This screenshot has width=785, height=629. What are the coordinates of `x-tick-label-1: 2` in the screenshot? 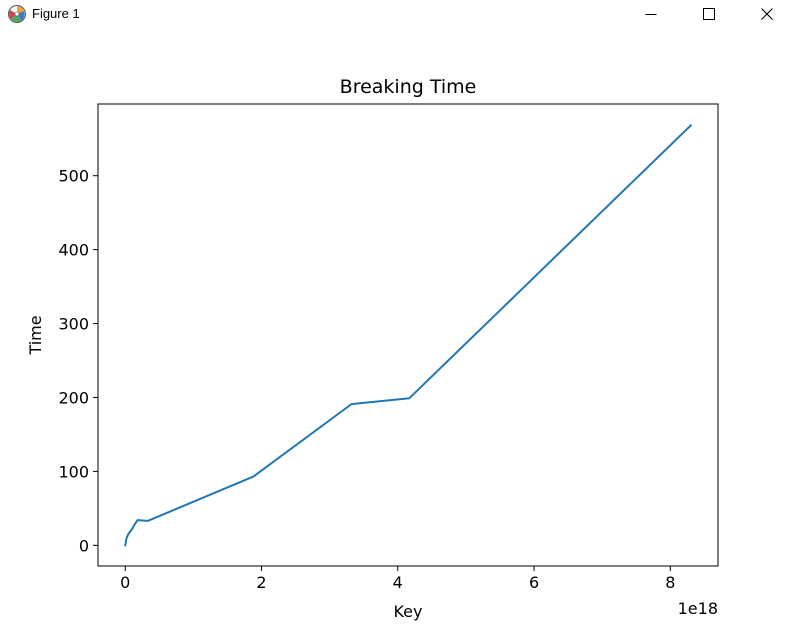 It's located at (261, 582).